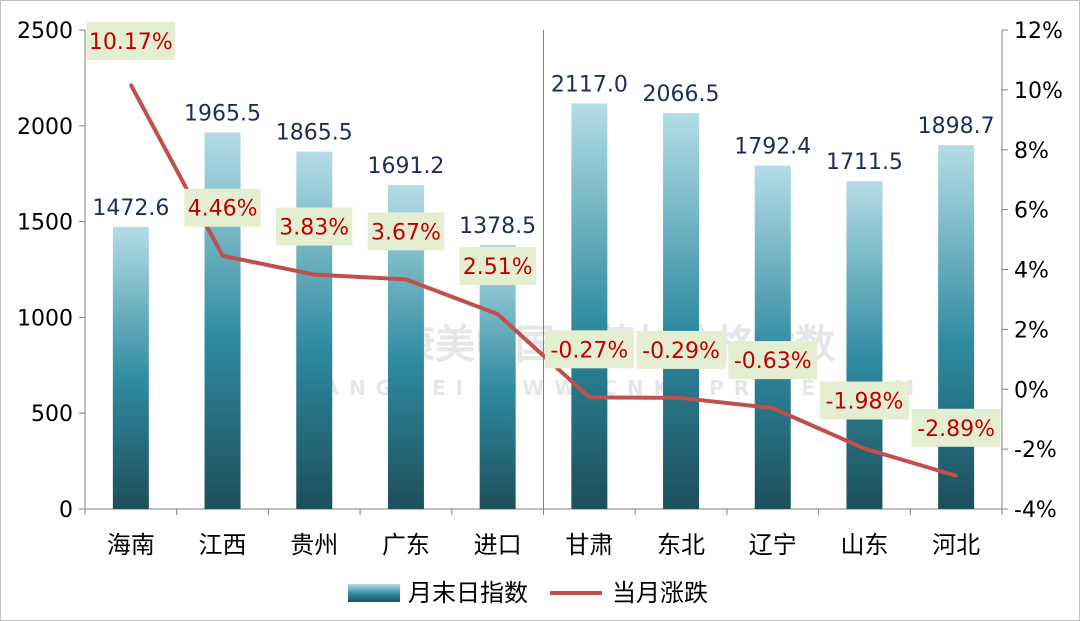  What do you see at coordinates (314, 133) in the screenshot?
I see `bar-value-label: 1865.5` at bounding box center [314, 133].